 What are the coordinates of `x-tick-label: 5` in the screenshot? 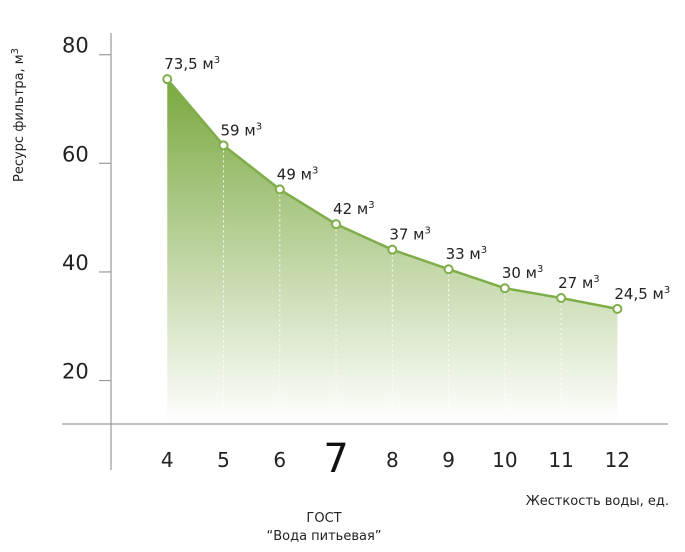 It's located at (223, 460).